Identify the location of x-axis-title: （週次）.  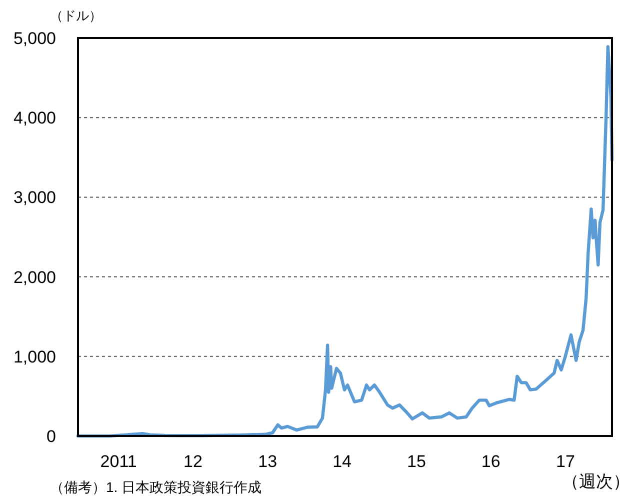
(596, 481).